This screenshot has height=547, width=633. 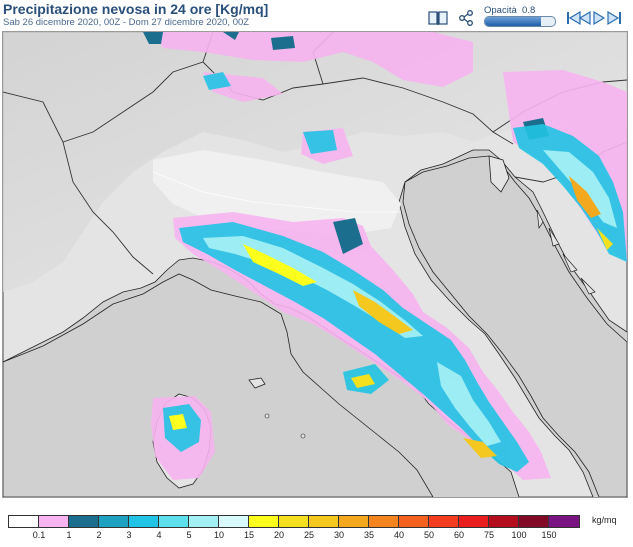 I want to click on legend-tick-label: 15, so click(x=248, y=535).